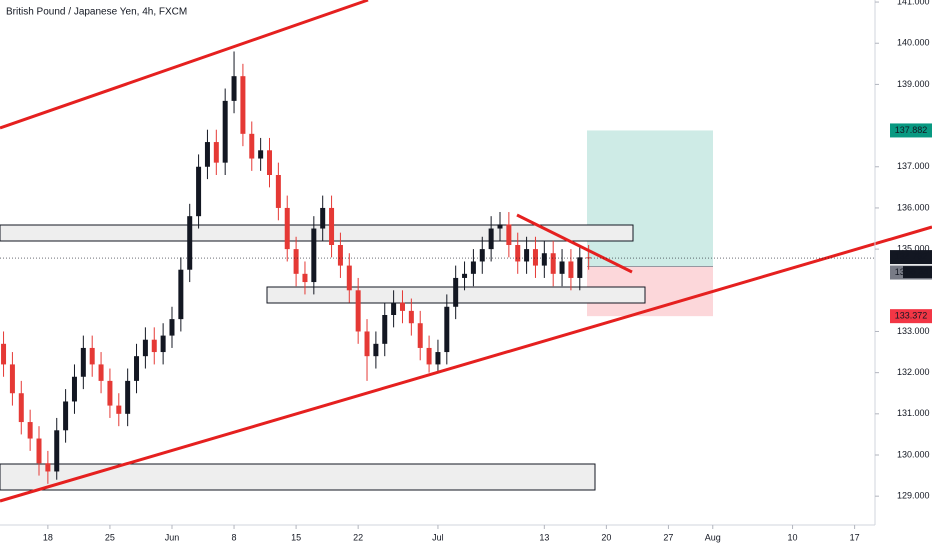 The image size is (932, 550). What do you see at coordinates (911, 257) in the screenshot?
I see `last-price-label-bg` at bounding box center [911, 257].